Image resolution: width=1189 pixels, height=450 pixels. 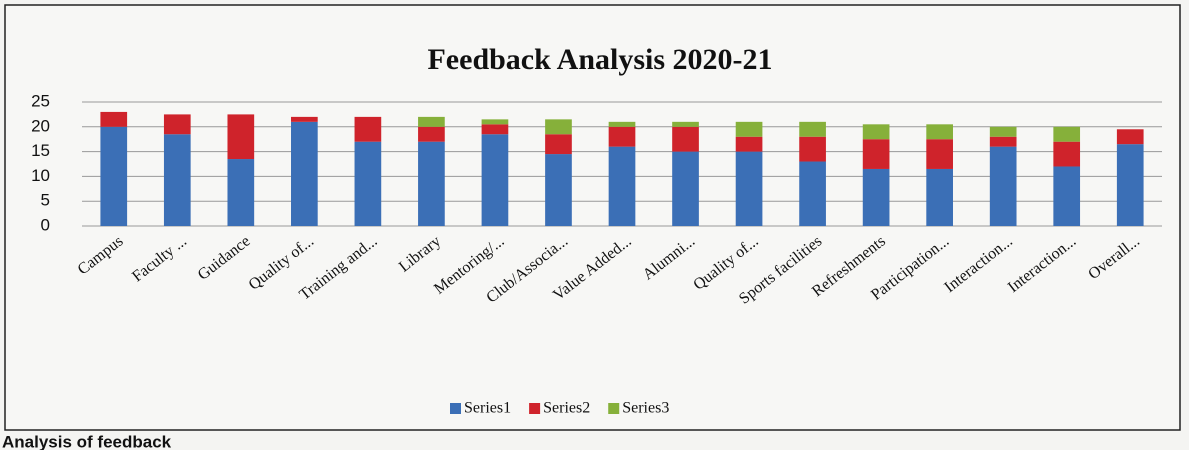 I want to click on y-tick-label: 20, so click(x=40, y=125).